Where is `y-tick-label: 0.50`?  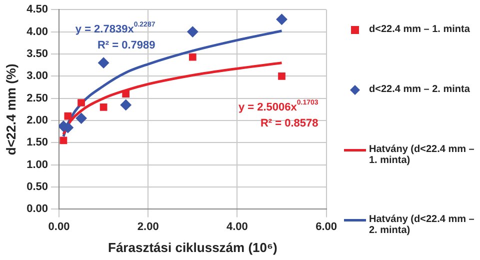
y-tick-label: 0.50 is located at coordinates (37, 187).